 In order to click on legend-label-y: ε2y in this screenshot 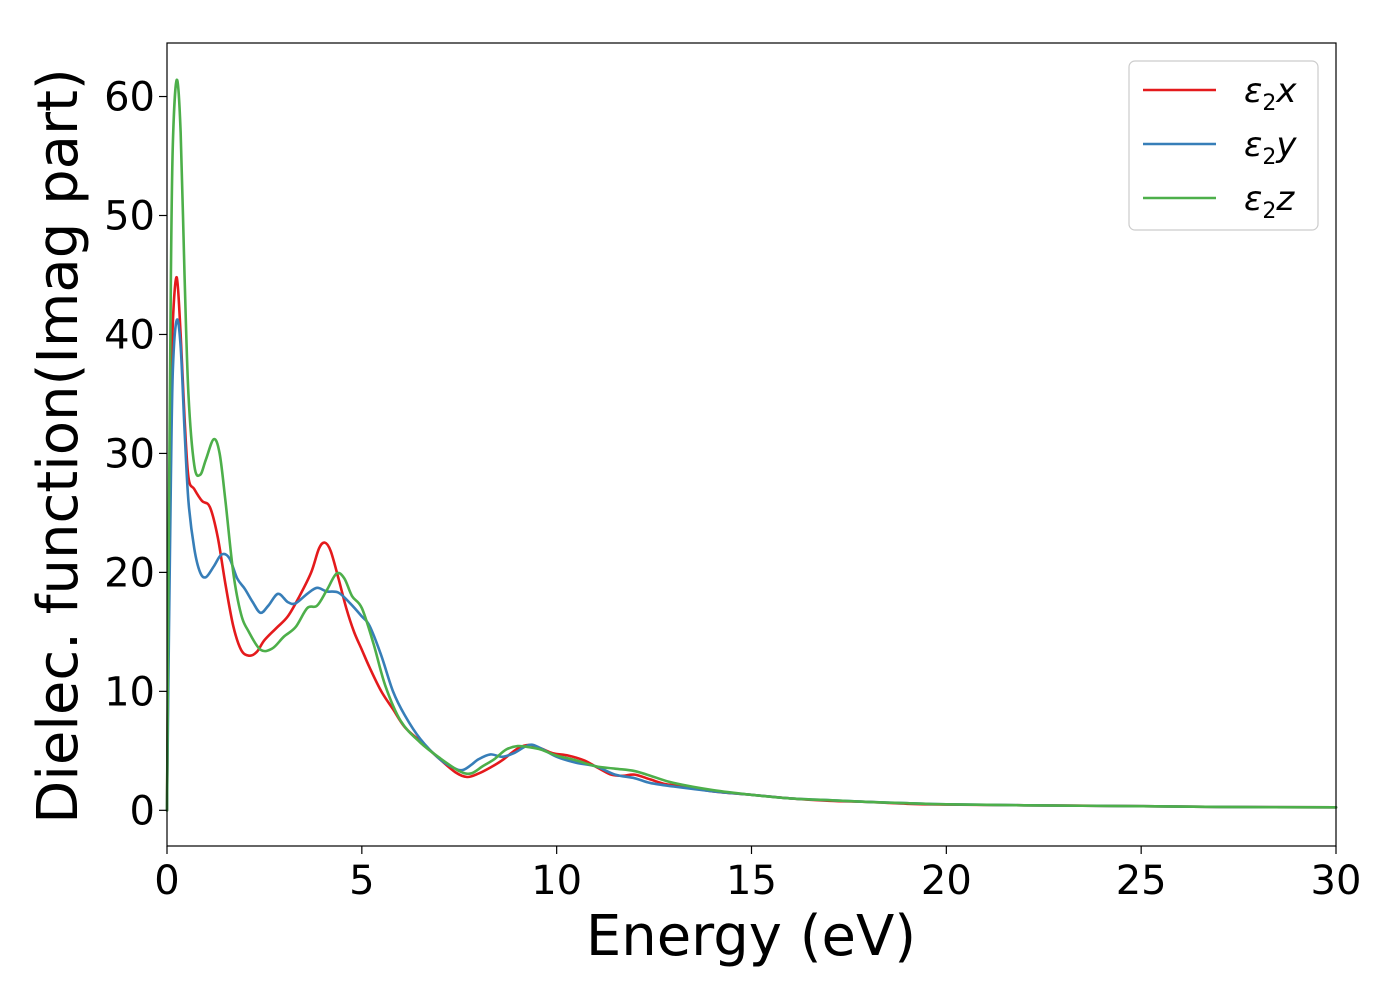, I will do `click(1270, 147)`.